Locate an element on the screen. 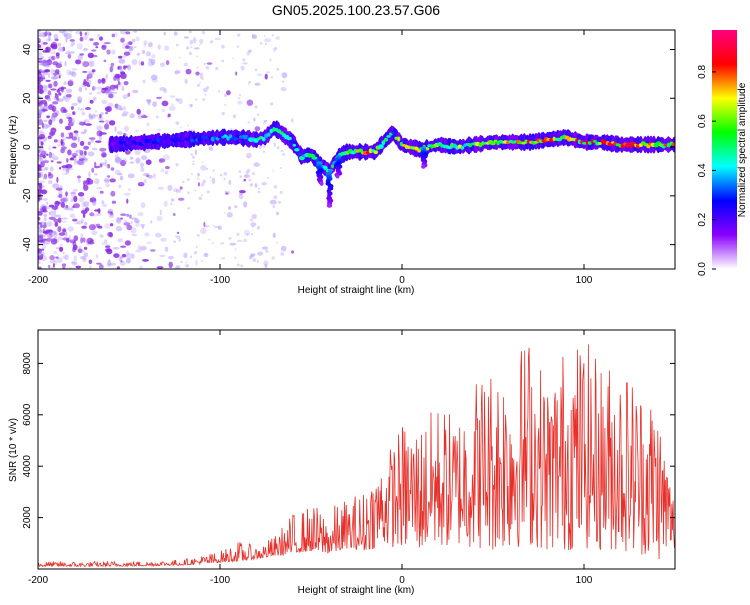 The height and width of the screenshot is (605, 750). colorbar-tick-label: 0.6 is located at coordinates (702, 121).